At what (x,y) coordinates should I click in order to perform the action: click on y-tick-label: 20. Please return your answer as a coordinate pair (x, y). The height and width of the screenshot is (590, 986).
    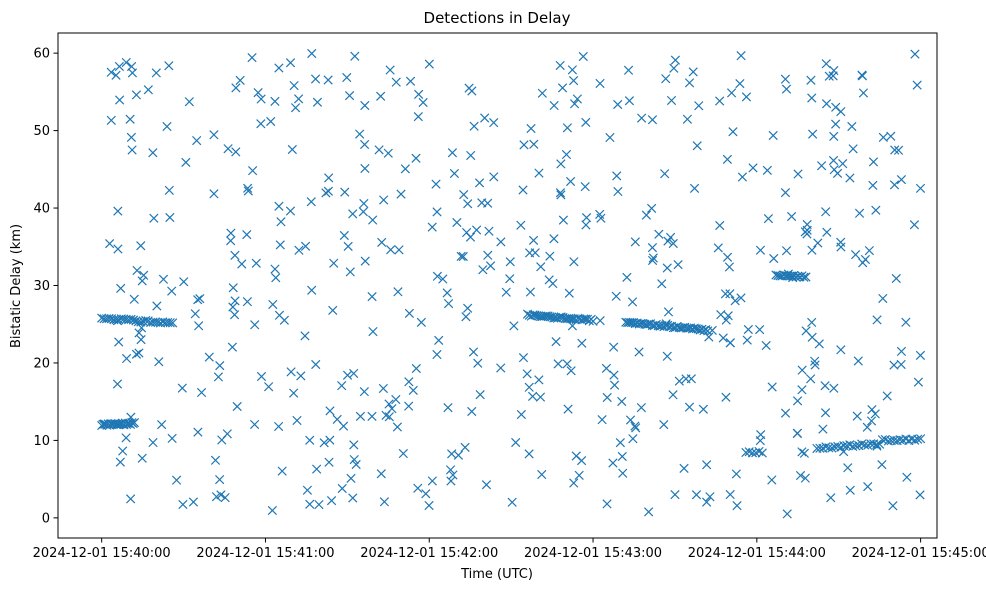
    Looking at the image, I should click on (41, 363).